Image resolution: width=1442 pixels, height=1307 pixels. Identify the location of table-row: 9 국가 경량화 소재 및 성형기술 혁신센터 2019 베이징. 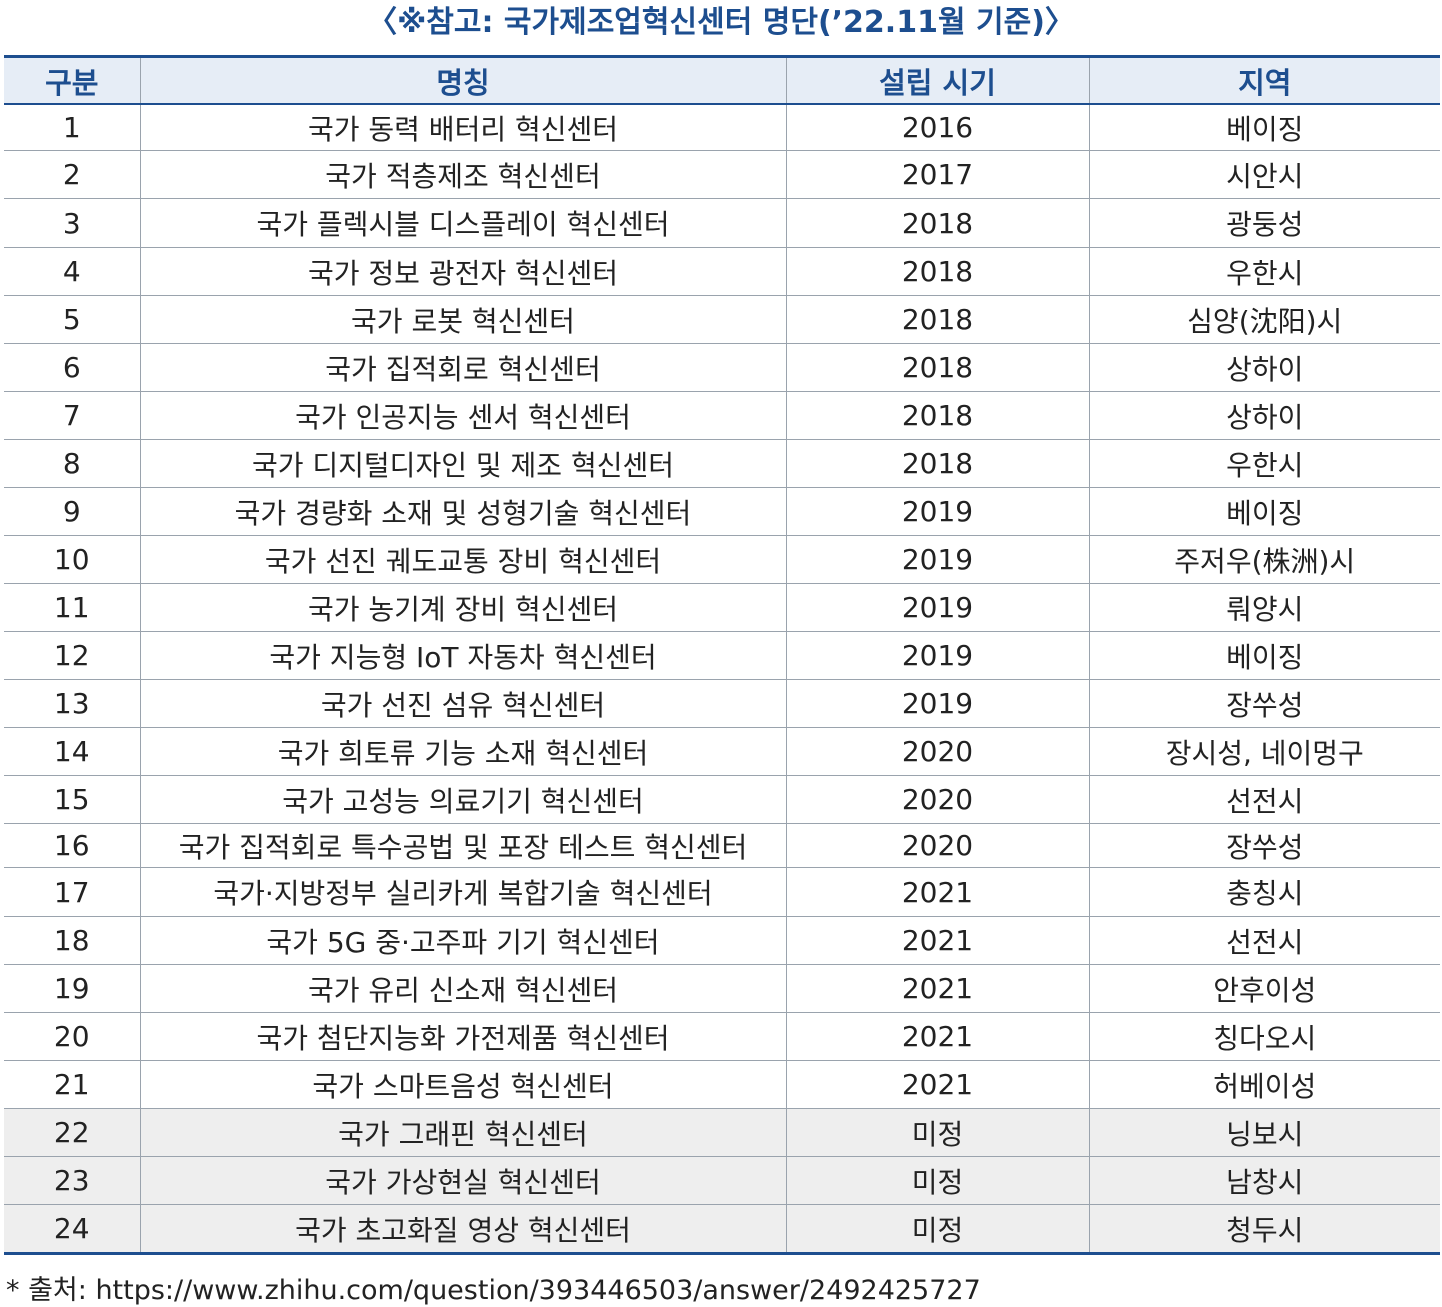
(722, 511).